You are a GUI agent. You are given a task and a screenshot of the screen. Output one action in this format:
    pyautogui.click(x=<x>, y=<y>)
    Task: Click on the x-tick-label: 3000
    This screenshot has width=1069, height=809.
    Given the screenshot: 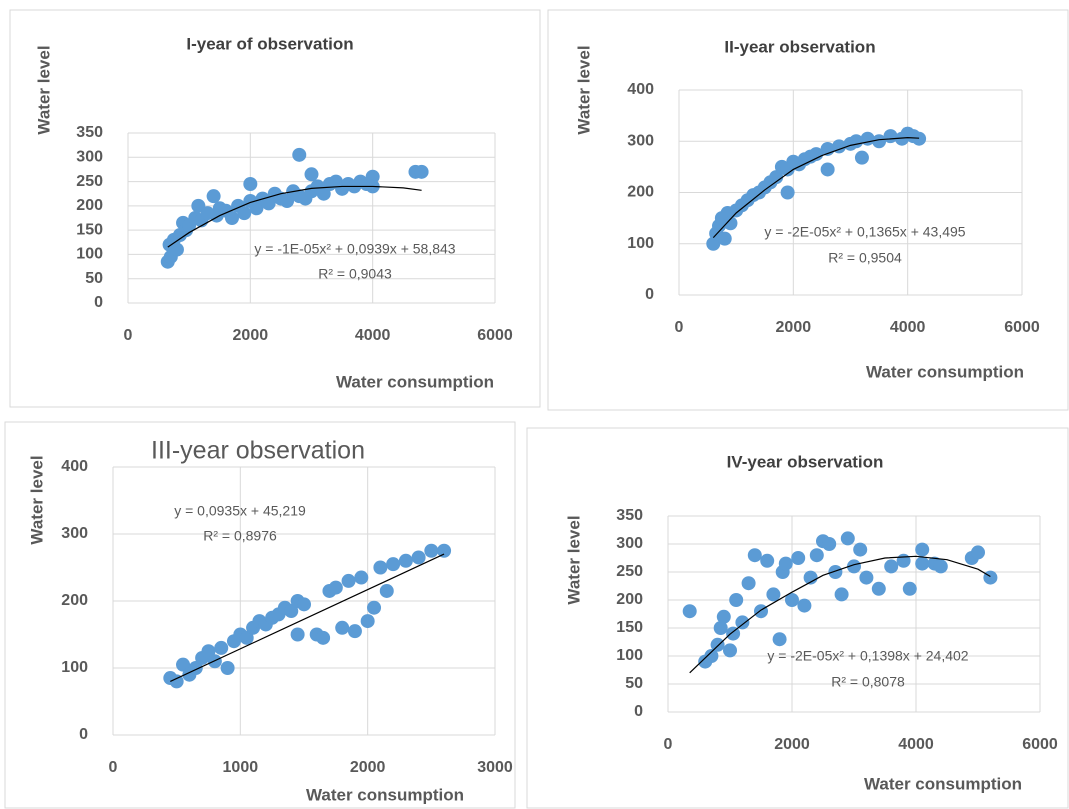 What is the action you would take?
    pyautogui.click(x=495, y=767)
    